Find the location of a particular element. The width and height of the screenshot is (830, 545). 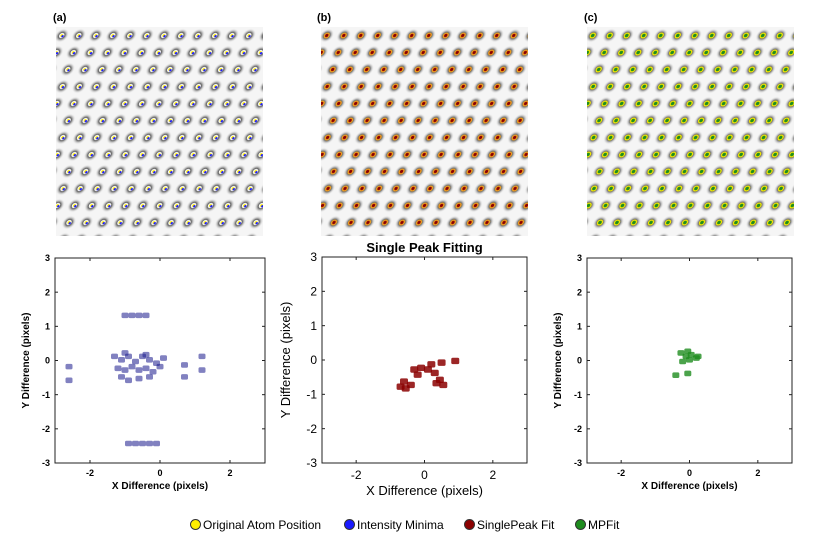

lattice-image-c-svg is located at coordinates (690, 131).